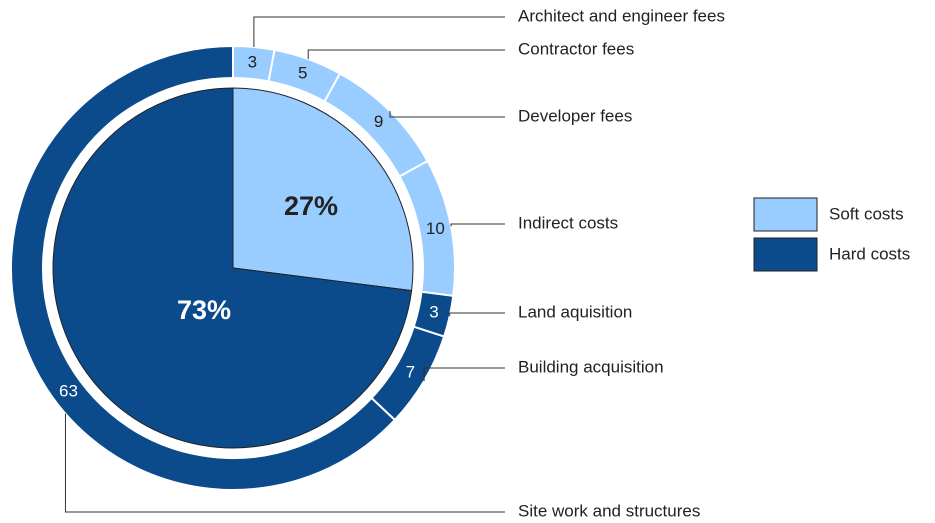 The image size is (935, 523). What do you see at coordinates (576, 48) in the screenshot?
I see `category-label: Contractor fees` at bounding box center [576, 48].